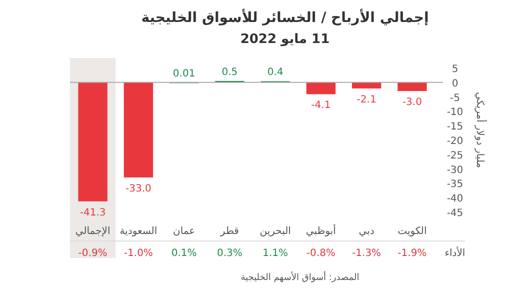 The height and width of the screenshot is (290, 520). I want to click on text: -0.8%, so click(321, 253).